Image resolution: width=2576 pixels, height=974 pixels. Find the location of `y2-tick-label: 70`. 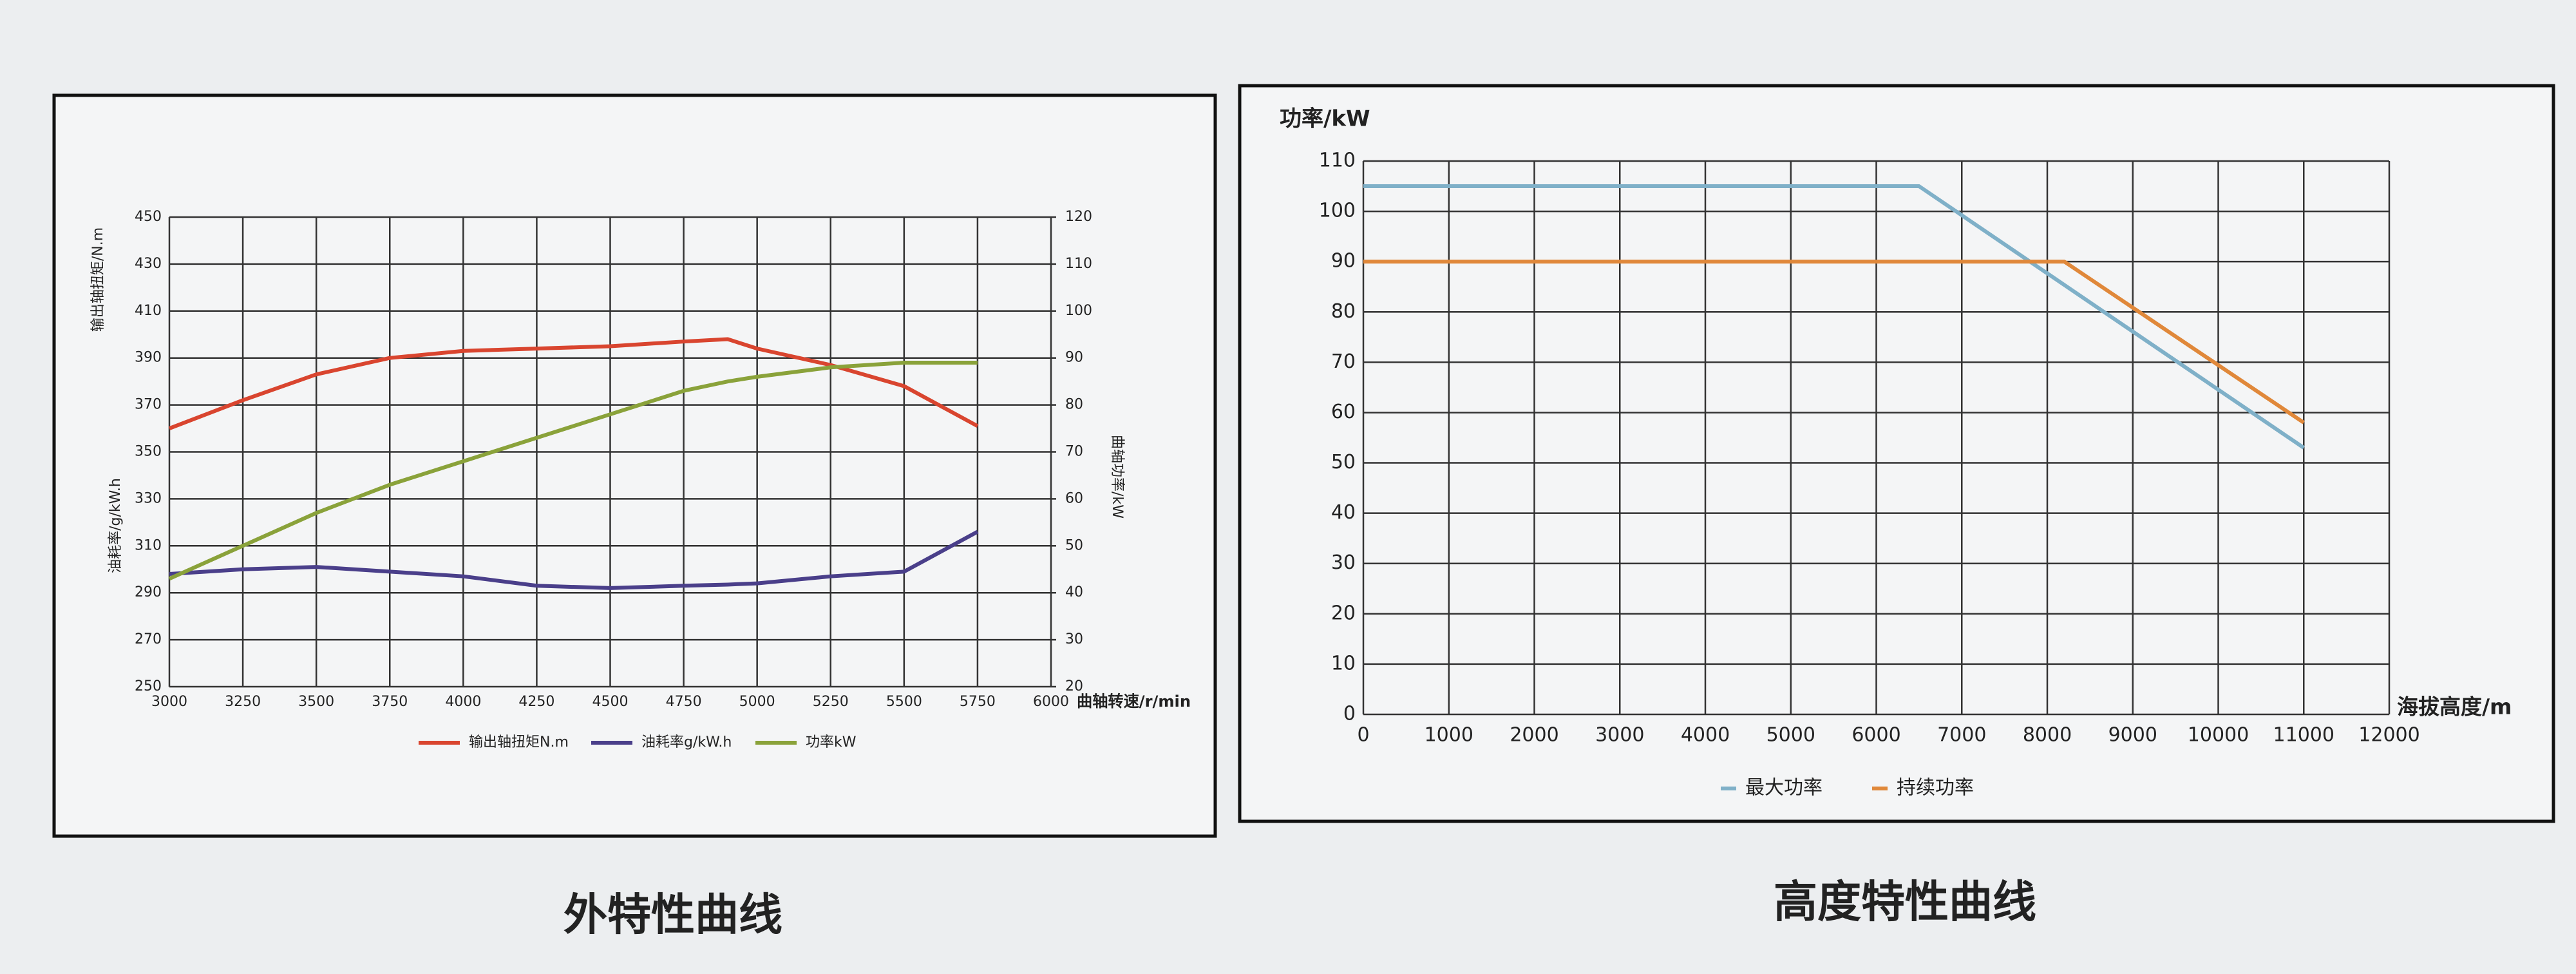

y2-tick-label: 70 is located at coordinates (1074, 452).